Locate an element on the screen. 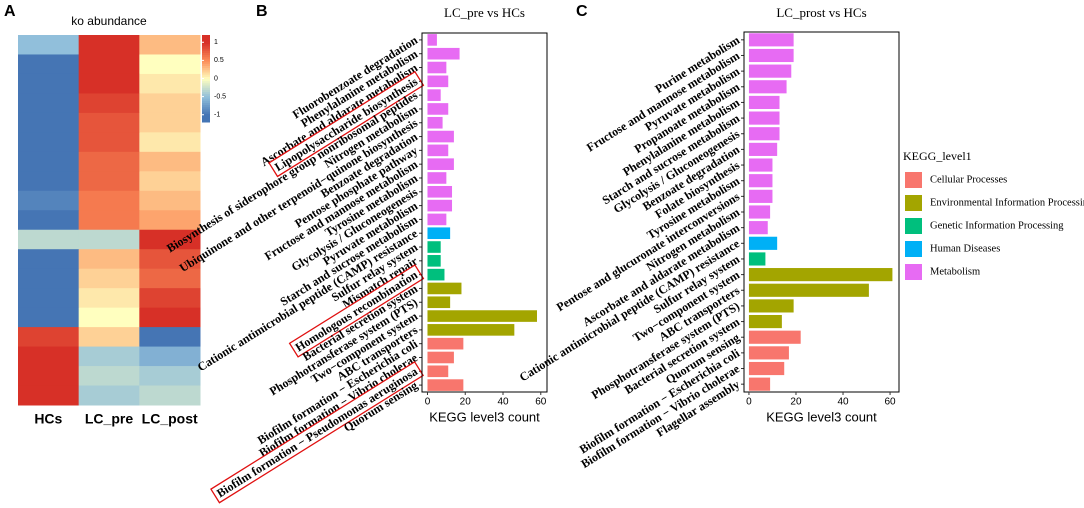  chart-title: ko abundance is located at coordinates (109, 21).